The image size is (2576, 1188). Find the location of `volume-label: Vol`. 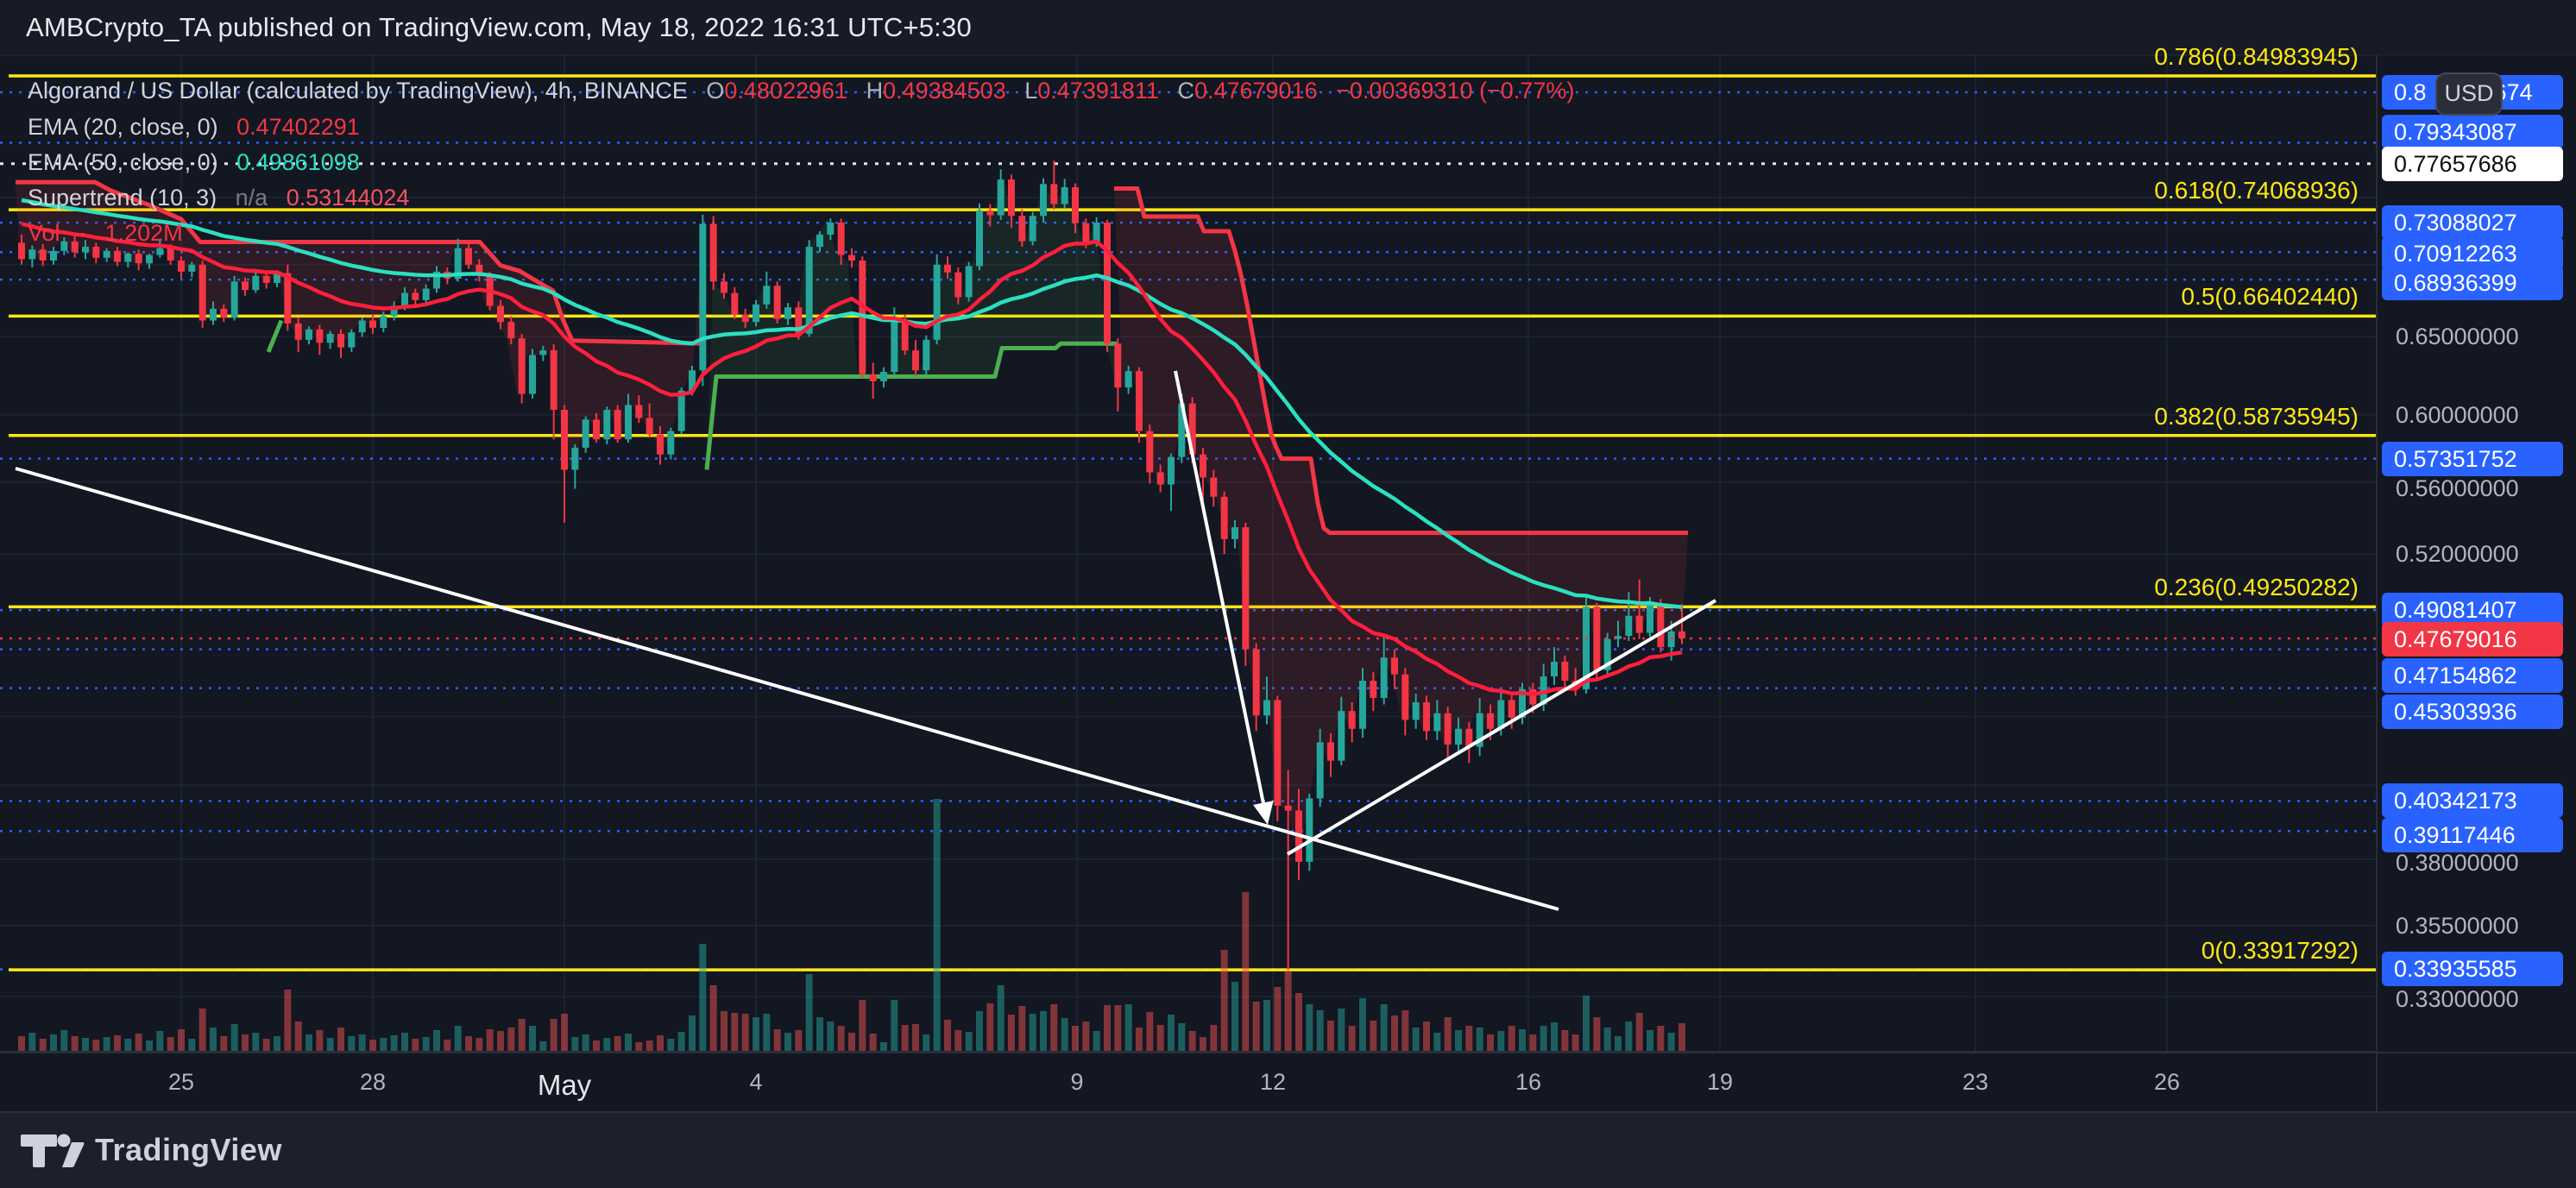

volume-label: Vol is located at coordinates (44, 233).